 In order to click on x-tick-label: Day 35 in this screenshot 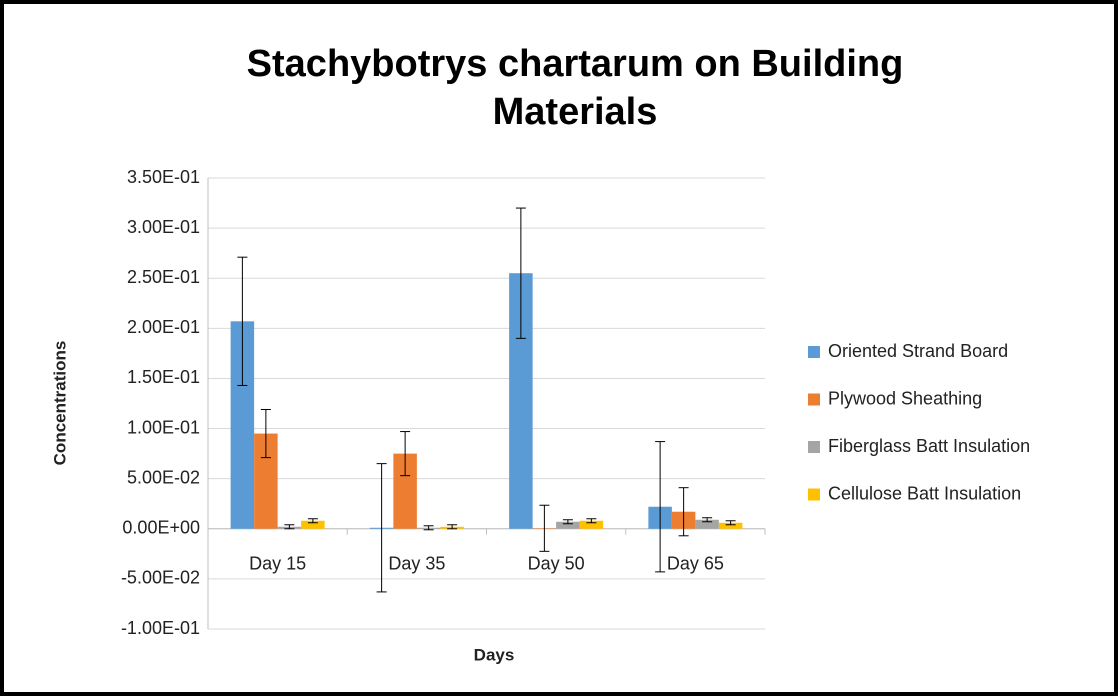, I will do `click(416, 564)`.